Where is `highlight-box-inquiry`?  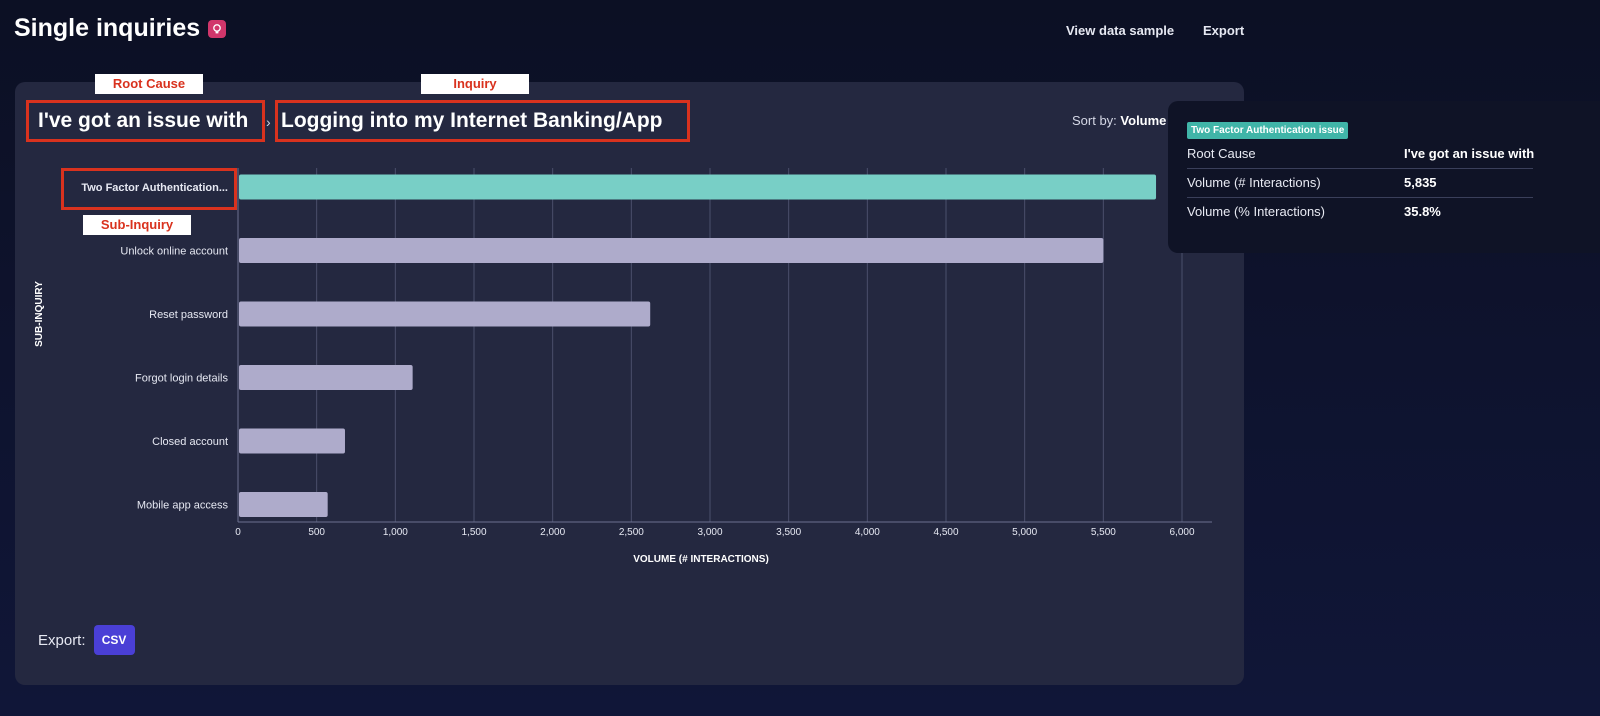
highlight-box-inquiry is located at coordinates (482, 121).